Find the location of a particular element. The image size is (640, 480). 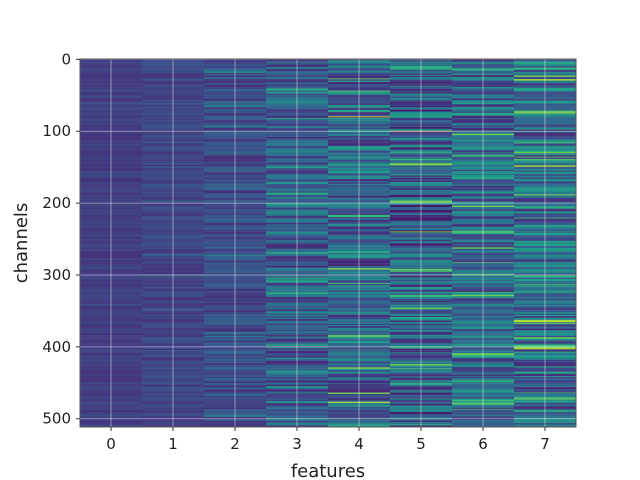

x-axis-ticks: 0 1 2 3 4 5 6 7 is located at coordinates (328, 440).